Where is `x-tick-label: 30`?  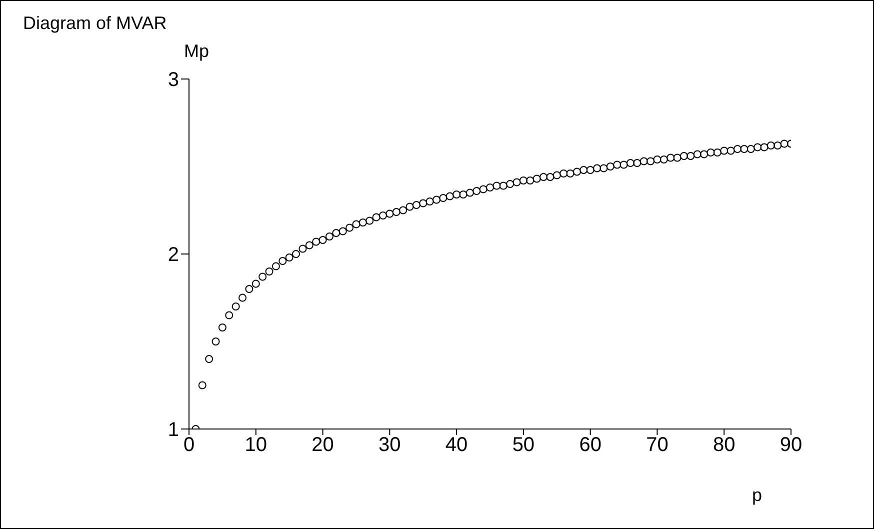 x-tick-label: 30 is located at coordinates (389, 445).